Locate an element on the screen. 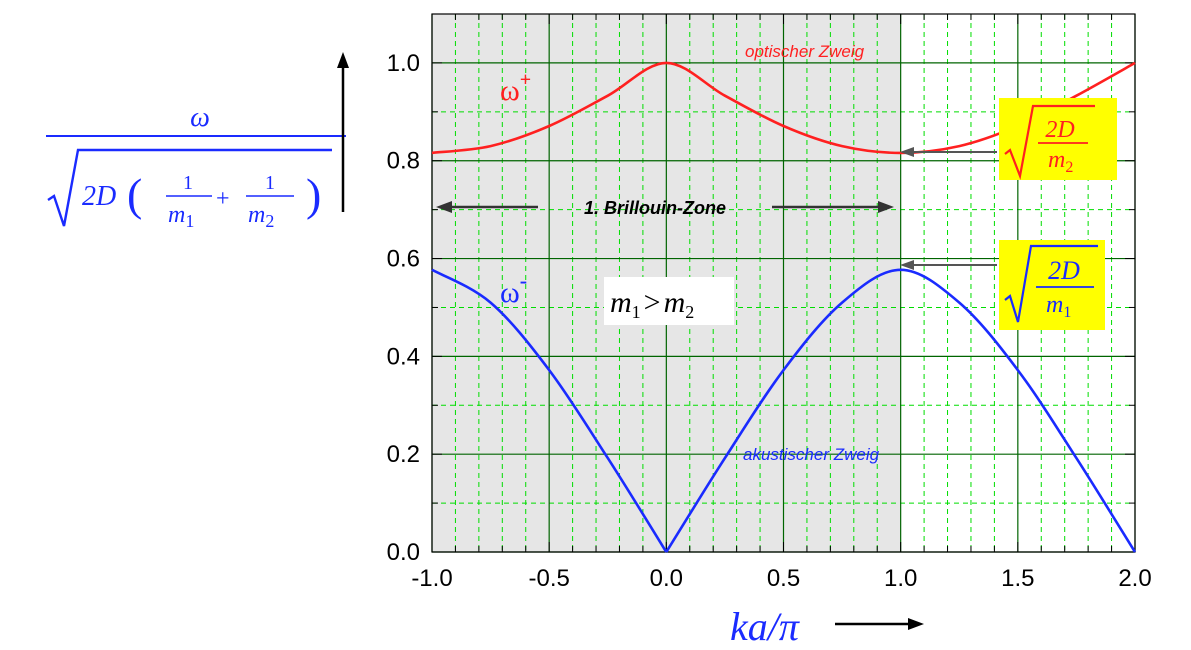  svg-text:m1>m2: m1 > m2 is located at coordinates (652, 304).